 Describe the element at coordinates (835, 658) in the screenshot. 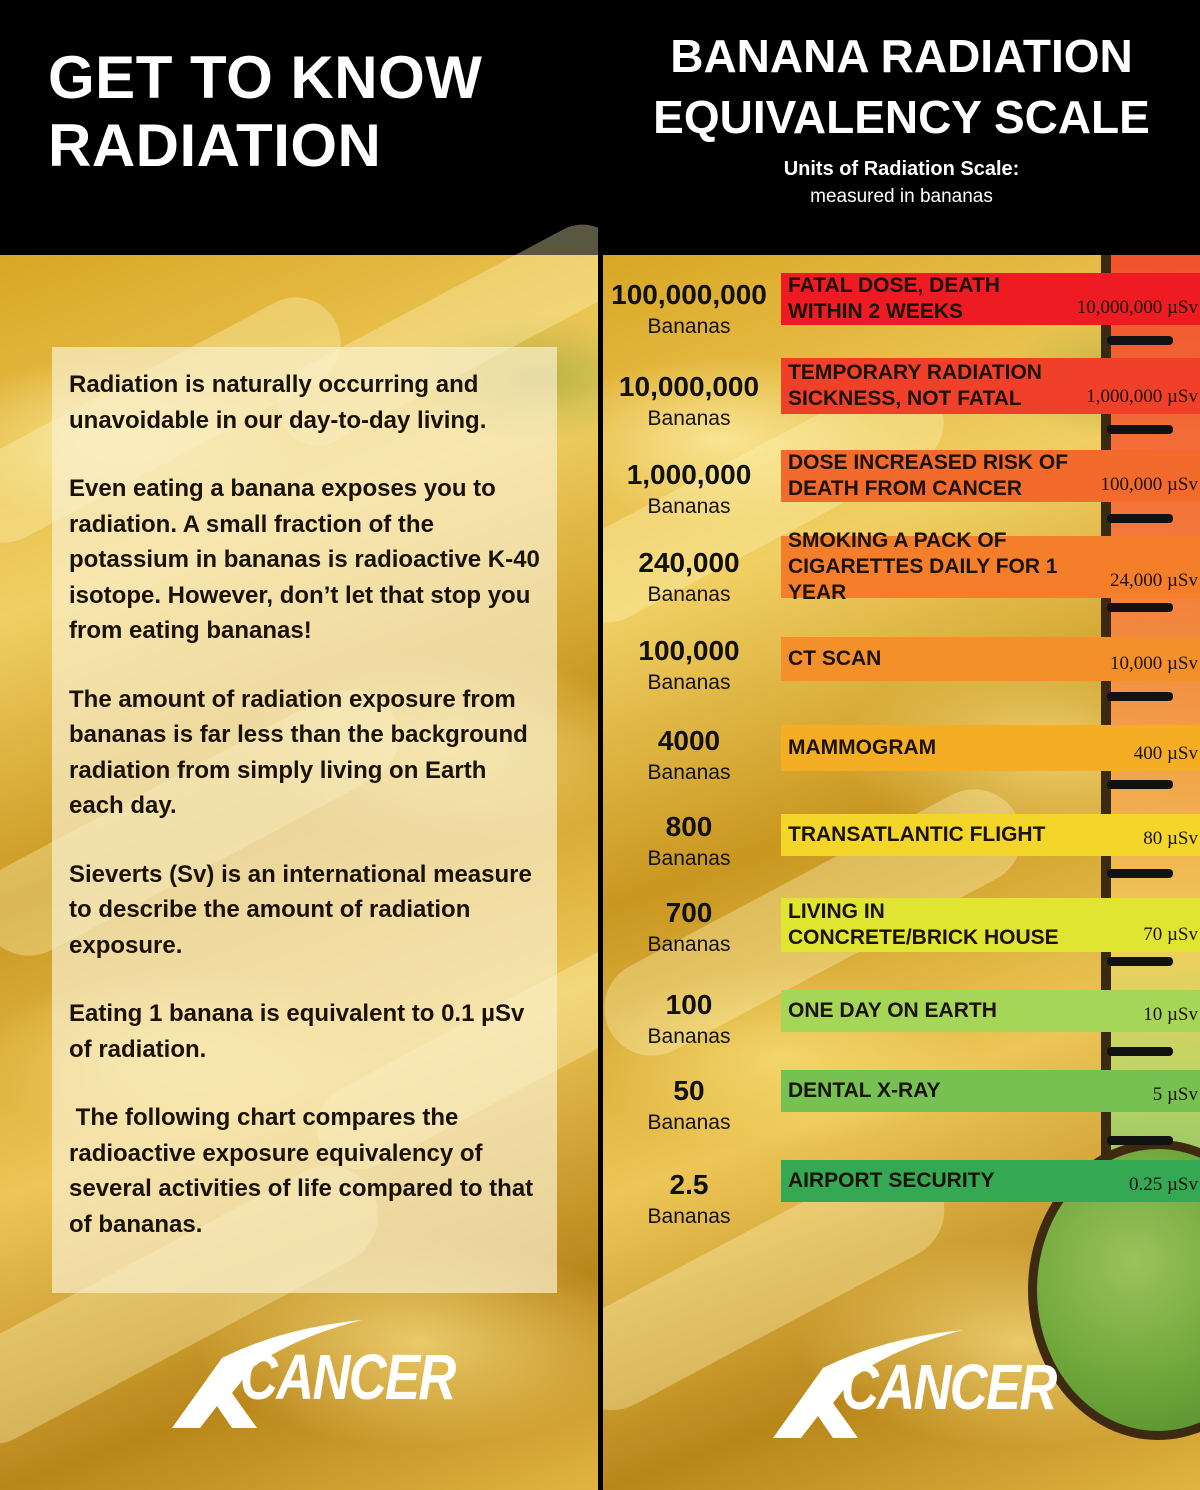

I see `activity-label: CT SCAN` at that location.